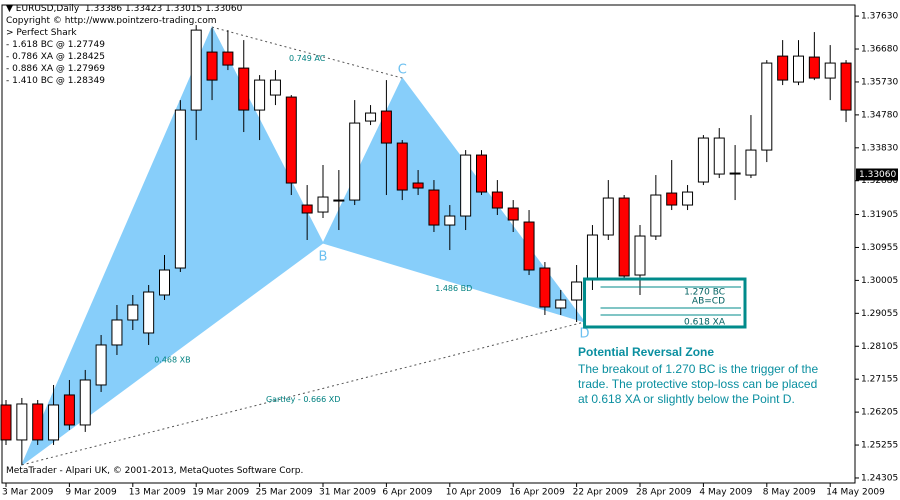 The image size is (900, 500). What do you see at coordinates (601, 493) in the screenshot?
I see `x-tick-label: 22 Apr 2009` at bounding box center [601, 493].